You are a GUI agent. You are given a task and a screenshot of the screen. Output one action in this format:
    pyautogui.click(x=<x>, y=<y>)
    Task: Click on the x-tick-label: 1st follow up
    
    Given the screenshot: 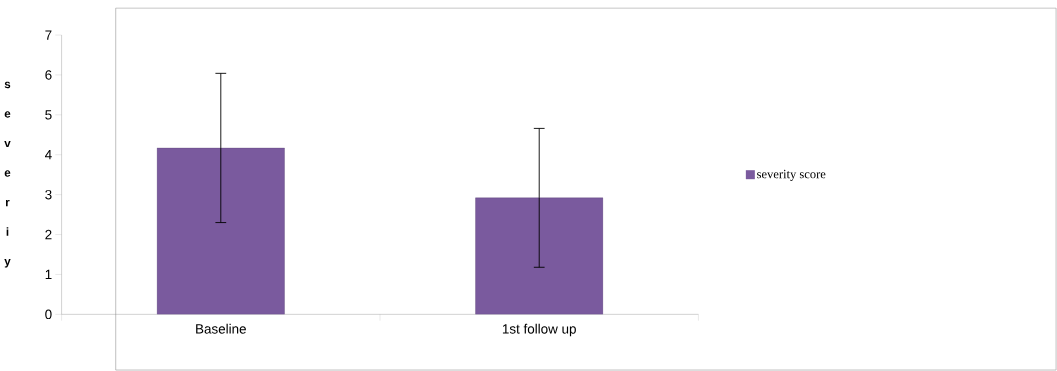 What is the action you would take?
    pyautogui.click(x=539, y=330)
    